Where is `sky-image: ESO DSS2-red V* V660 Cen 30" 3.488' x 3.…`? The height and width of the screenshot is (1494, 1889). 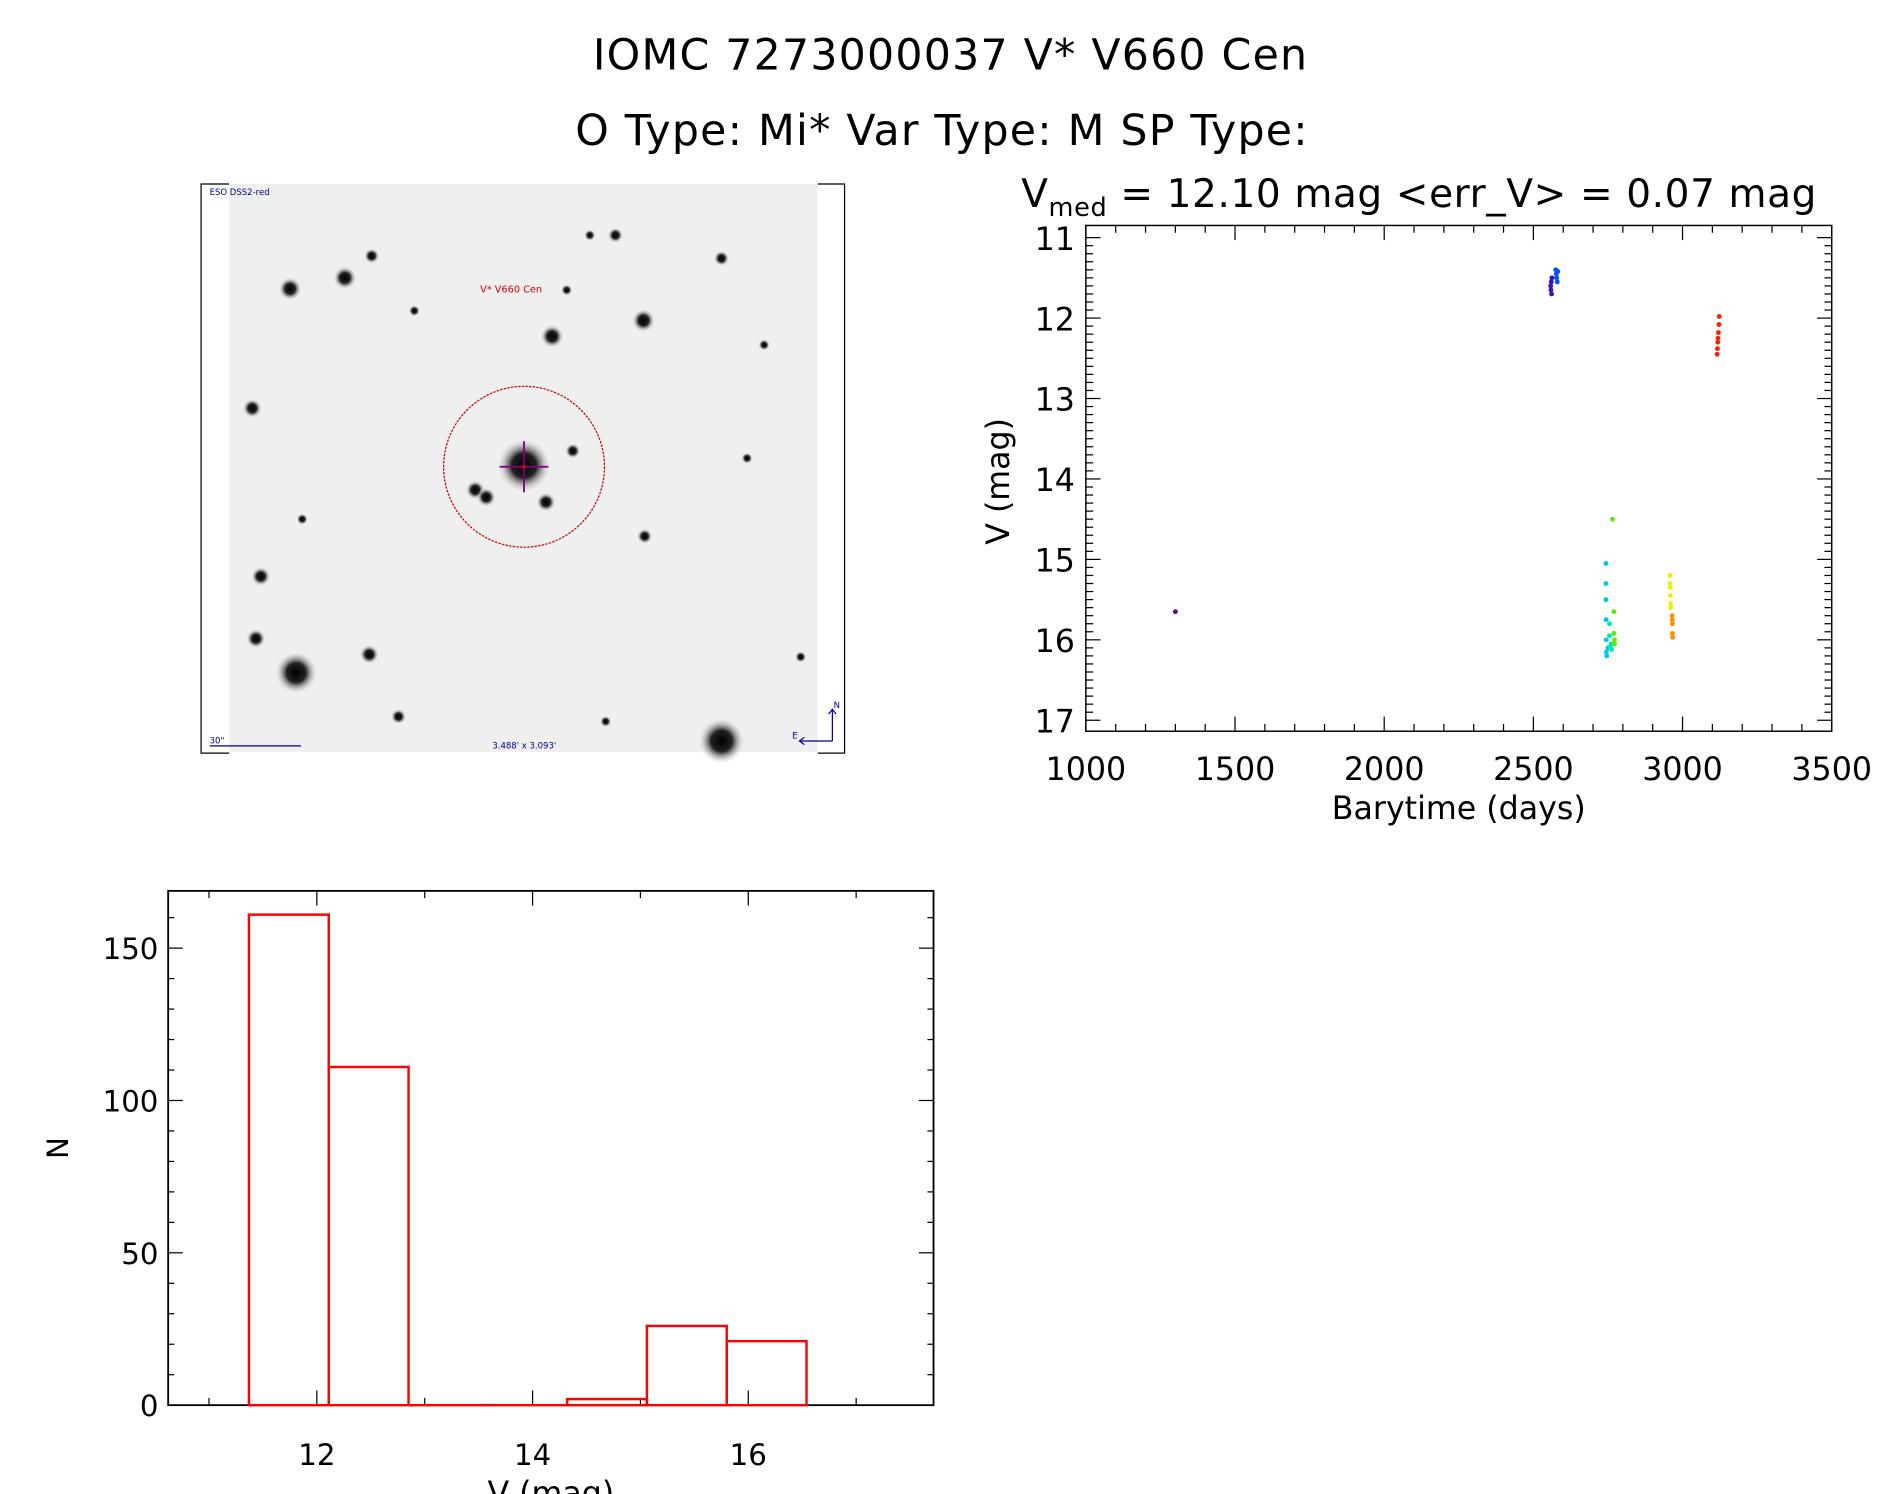 sky-image: ESO DSS2-red V* V660 Cen 30" 3.488' x 3.… is located at coordinates (523, 474).